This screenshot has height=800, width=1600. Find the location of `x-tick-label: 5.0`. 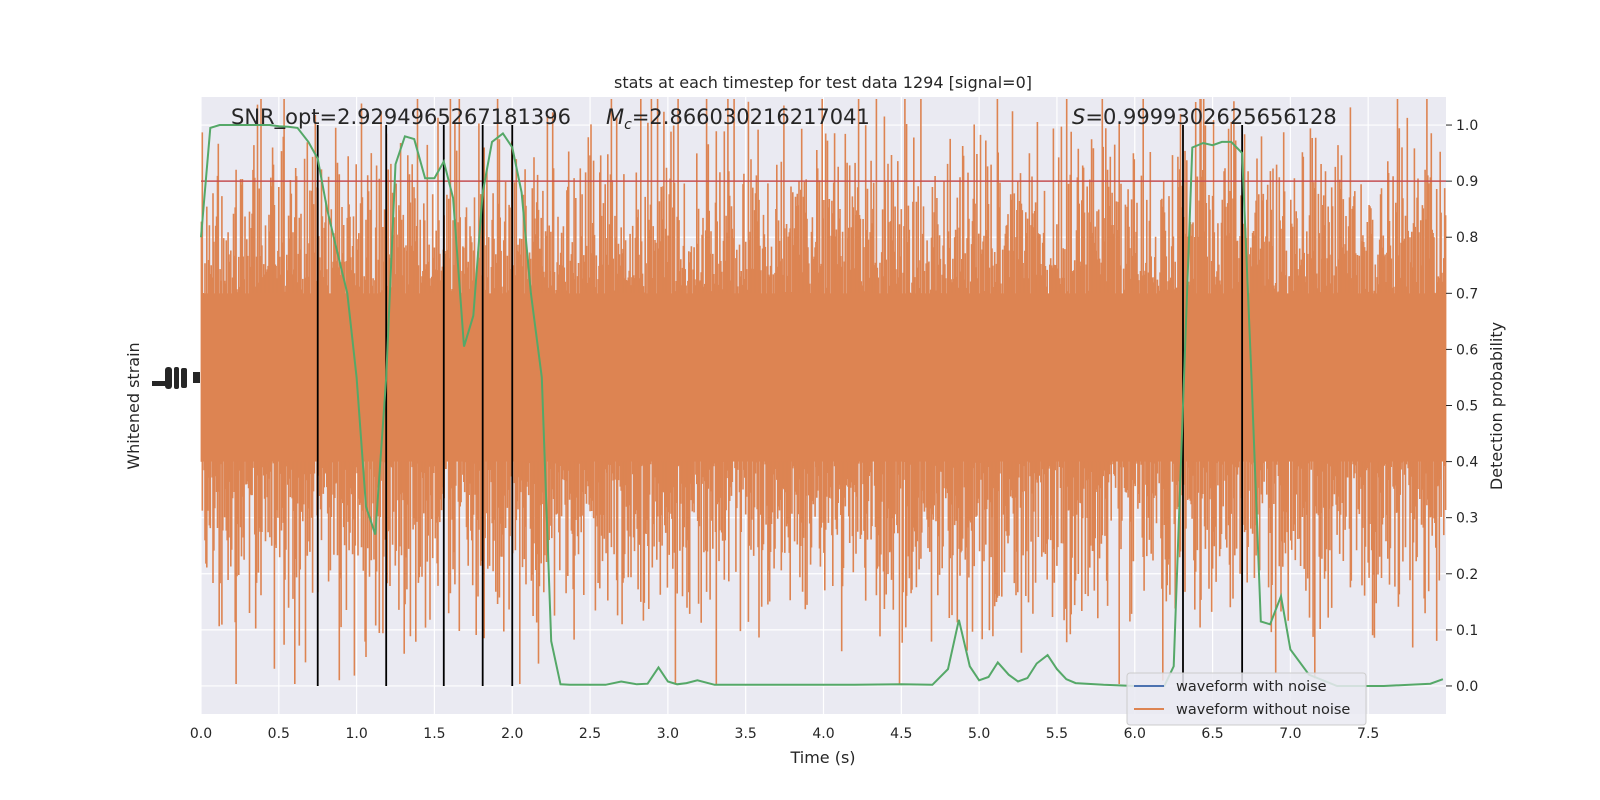

x-tick-label: 5.0 is located at coordinates (979, 734).